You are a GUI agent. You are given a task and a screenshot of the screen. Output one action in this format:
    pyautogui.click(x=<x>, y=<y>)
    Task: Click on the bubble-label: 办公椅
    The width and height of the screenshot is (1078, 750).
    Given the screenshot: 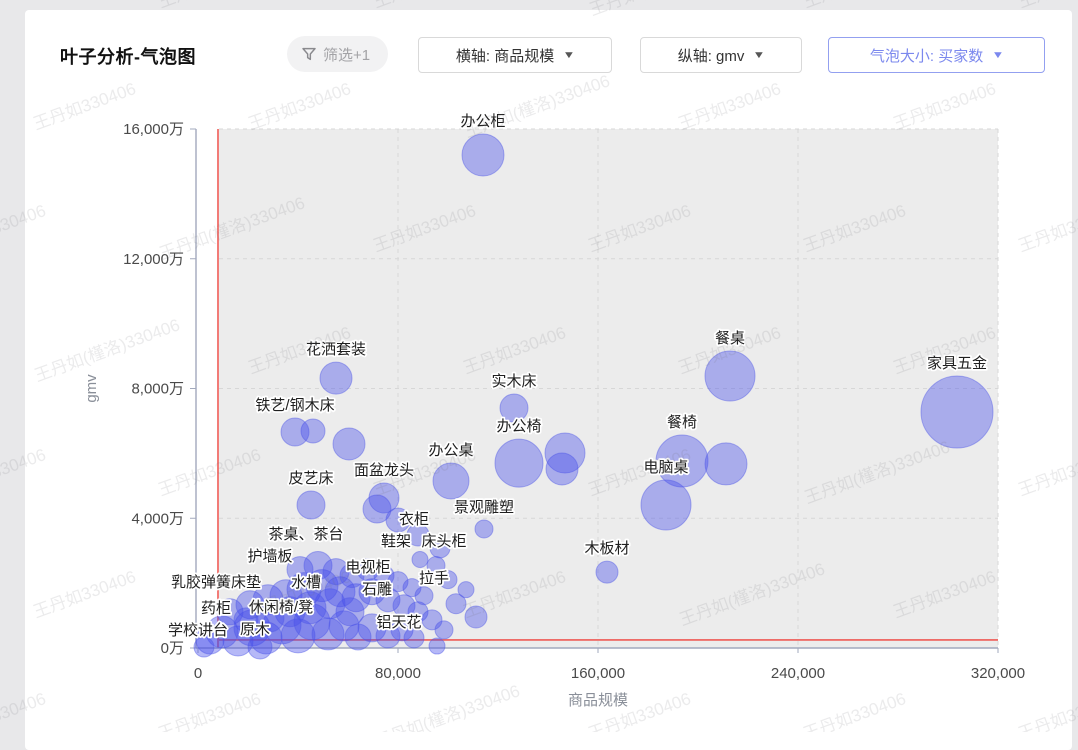 What is the action you would take?
    pyautogui.click(x=518, y=426)
    